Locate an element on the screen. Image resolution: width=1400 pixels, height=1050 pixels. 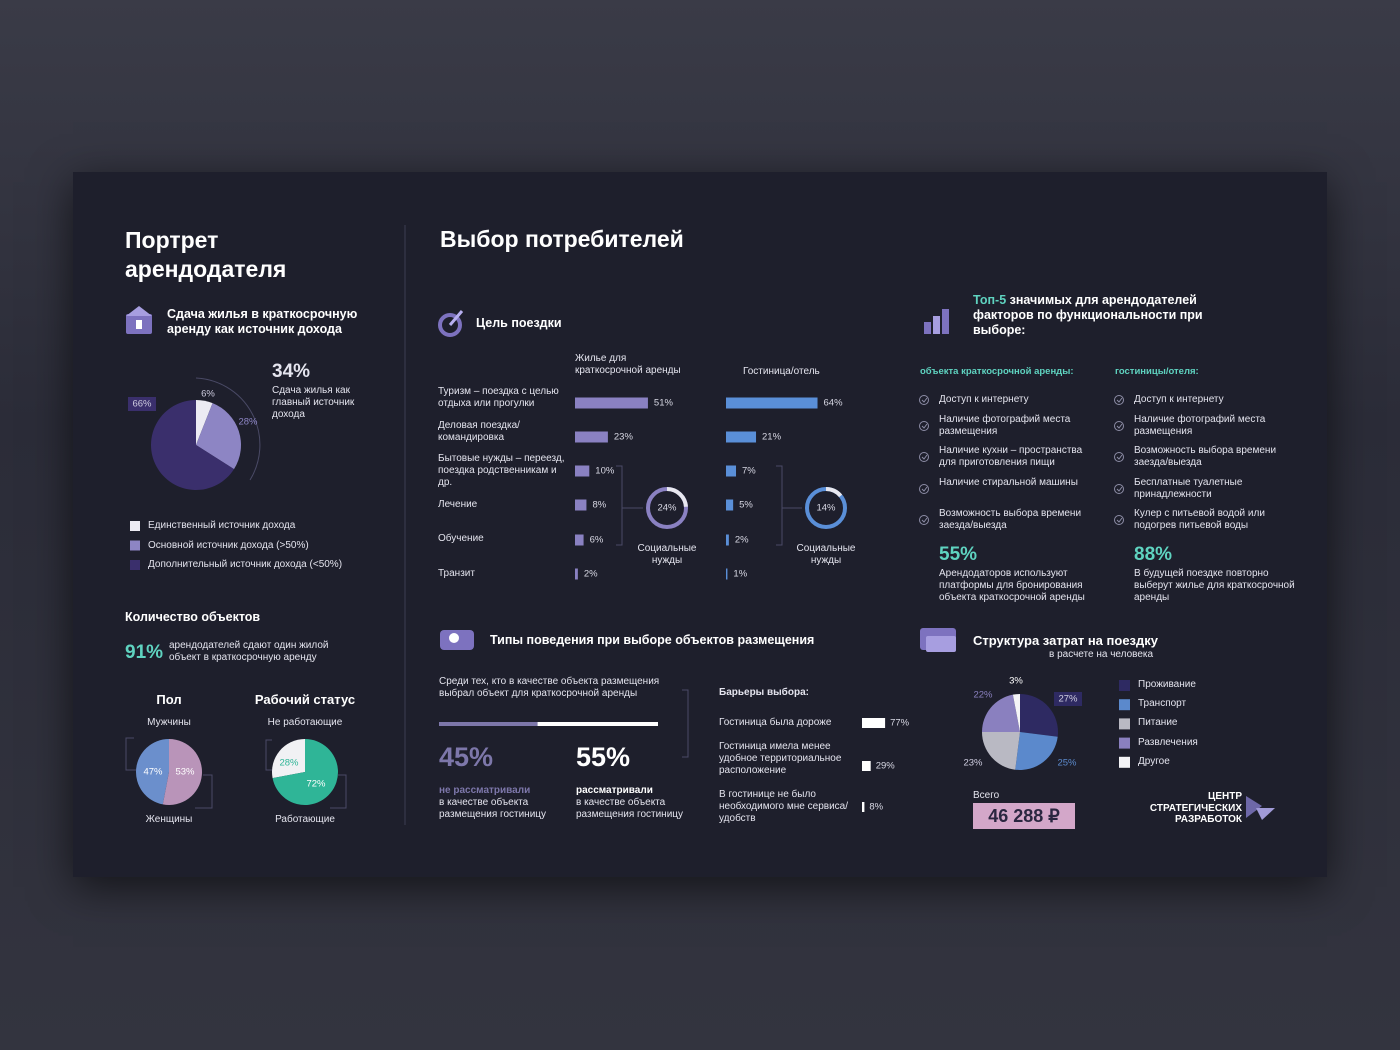
slice-label: 25% is located at coordinates (1067, 763).